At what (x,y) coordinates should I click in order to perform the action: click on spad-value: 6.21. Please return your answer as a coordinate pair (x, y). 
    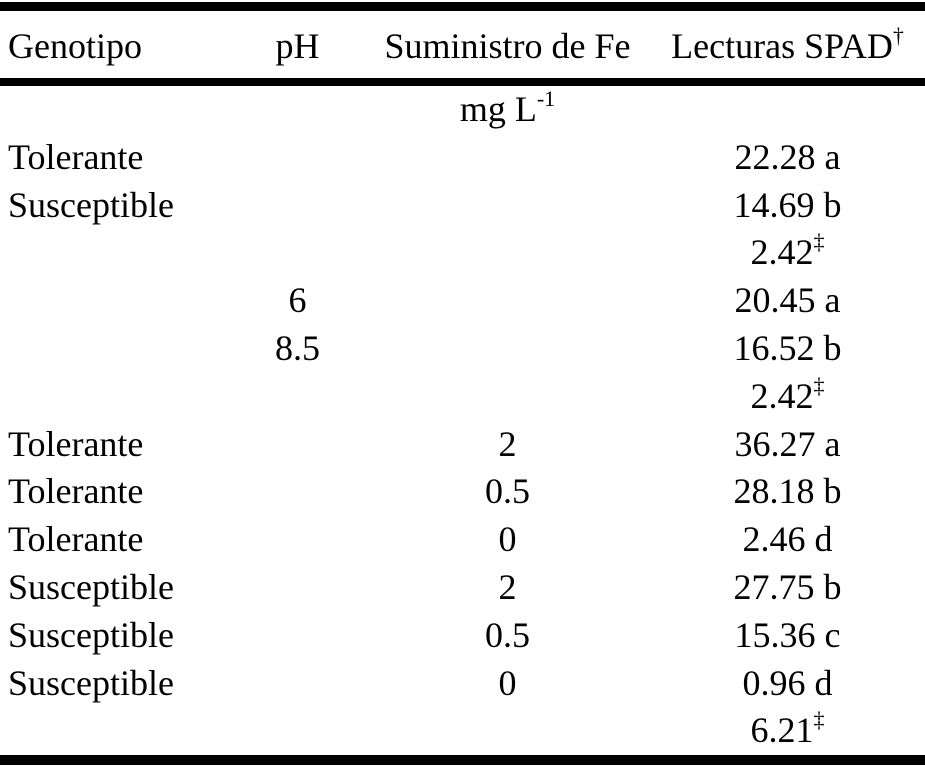
    Looking at the image, I should click on (782, 730).